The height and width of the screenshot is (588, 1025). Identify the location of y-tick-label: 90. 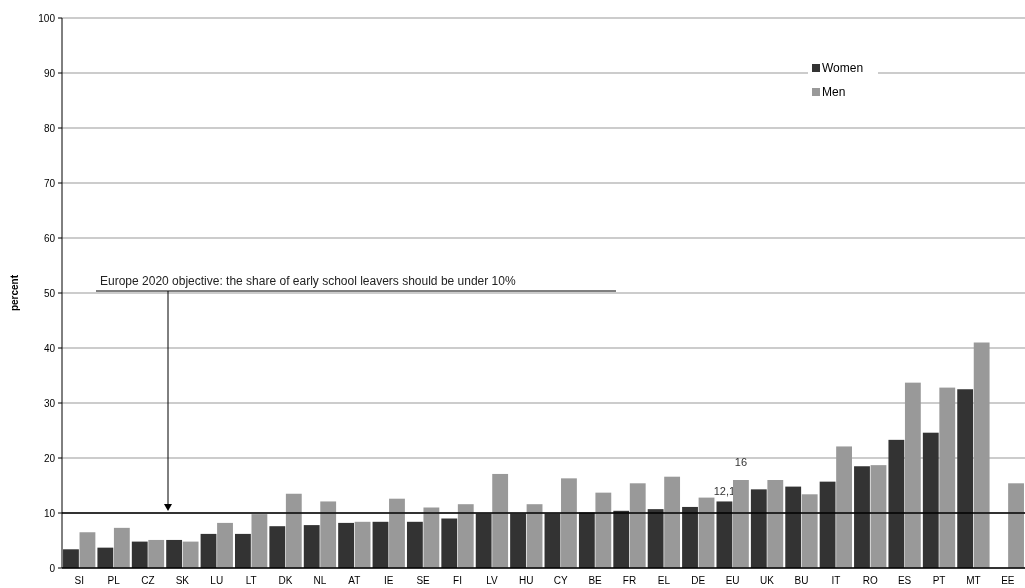
(49, 73).